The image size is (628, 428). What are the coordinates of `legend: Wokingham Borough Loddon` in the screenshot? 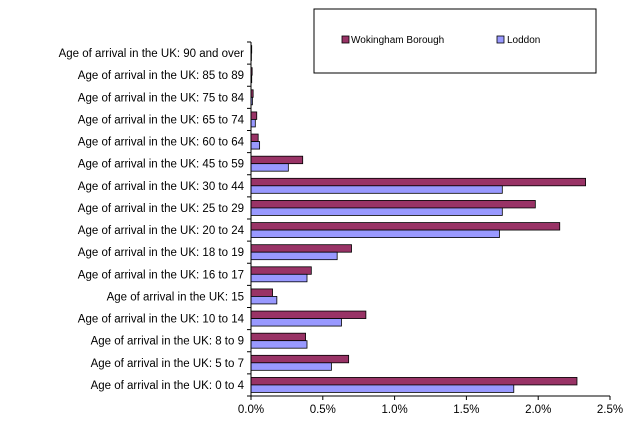 It's located at (455, 41).